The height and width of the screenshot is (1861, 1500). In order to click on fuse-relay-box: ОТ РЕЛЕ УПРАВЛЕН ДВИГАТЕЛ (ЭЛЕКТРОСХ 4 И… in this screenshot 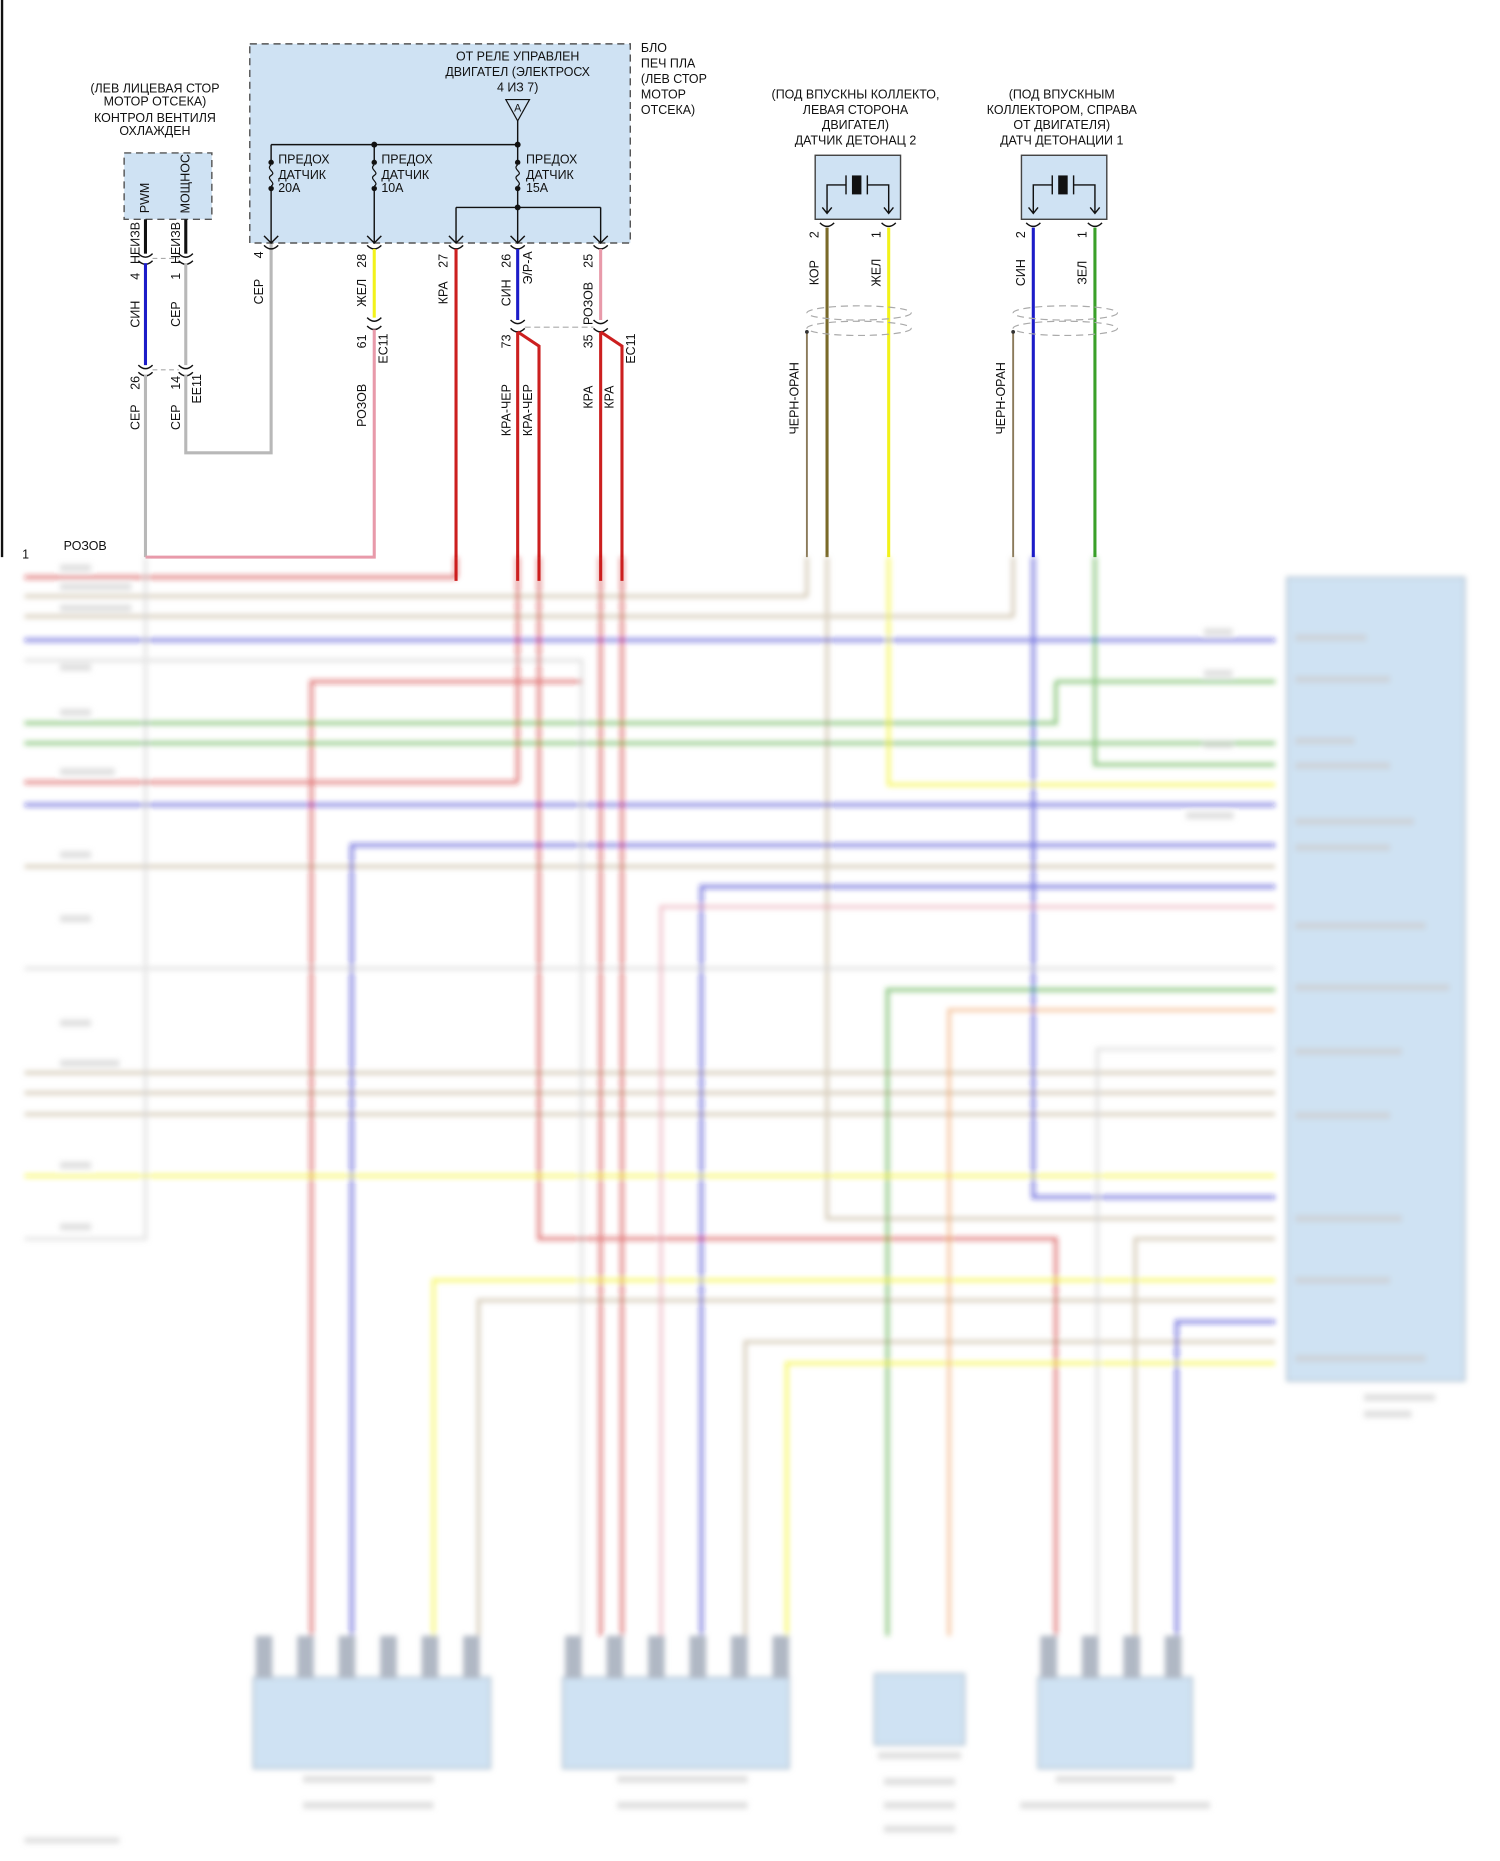, I will do `click(478, 145)`.